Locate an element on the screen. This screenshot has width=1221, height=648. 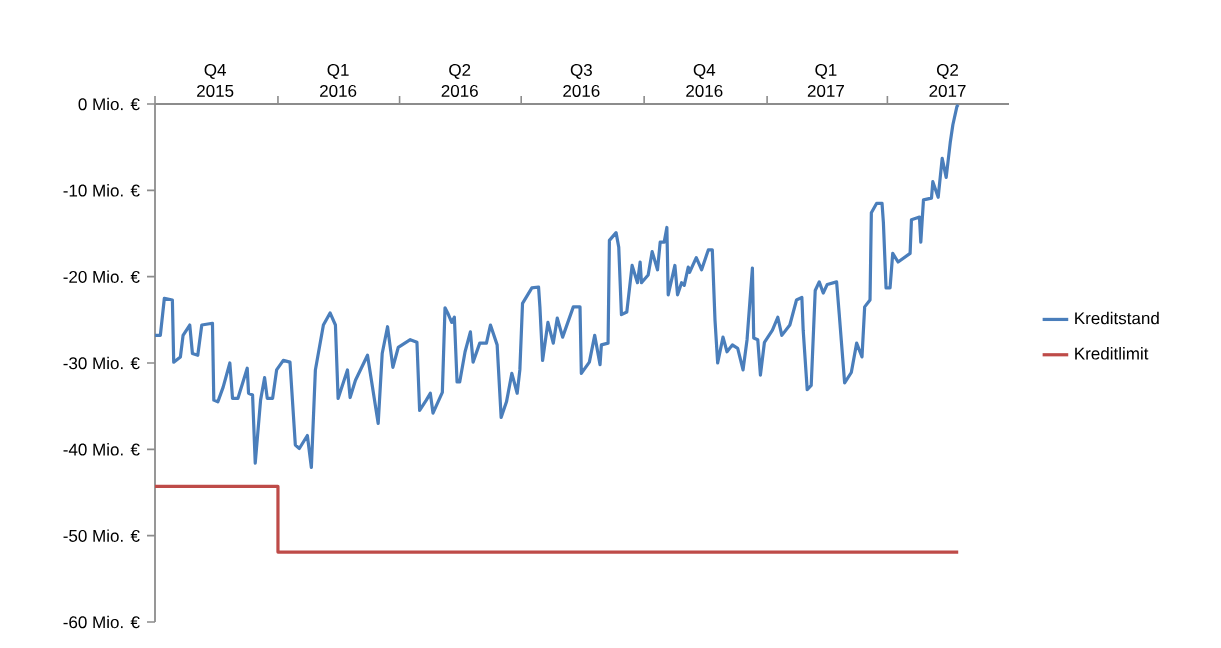
x-tick-label: Q4 2016 is located at coordinates (704, 80).